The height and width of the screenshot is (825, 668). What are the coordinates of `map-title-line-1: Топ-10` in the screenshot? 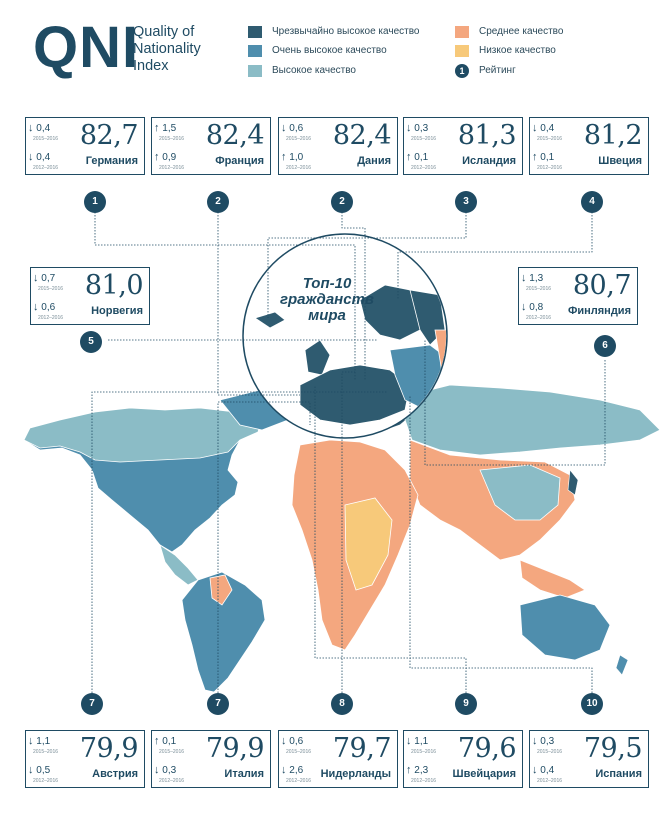 It's located at (327, 283).